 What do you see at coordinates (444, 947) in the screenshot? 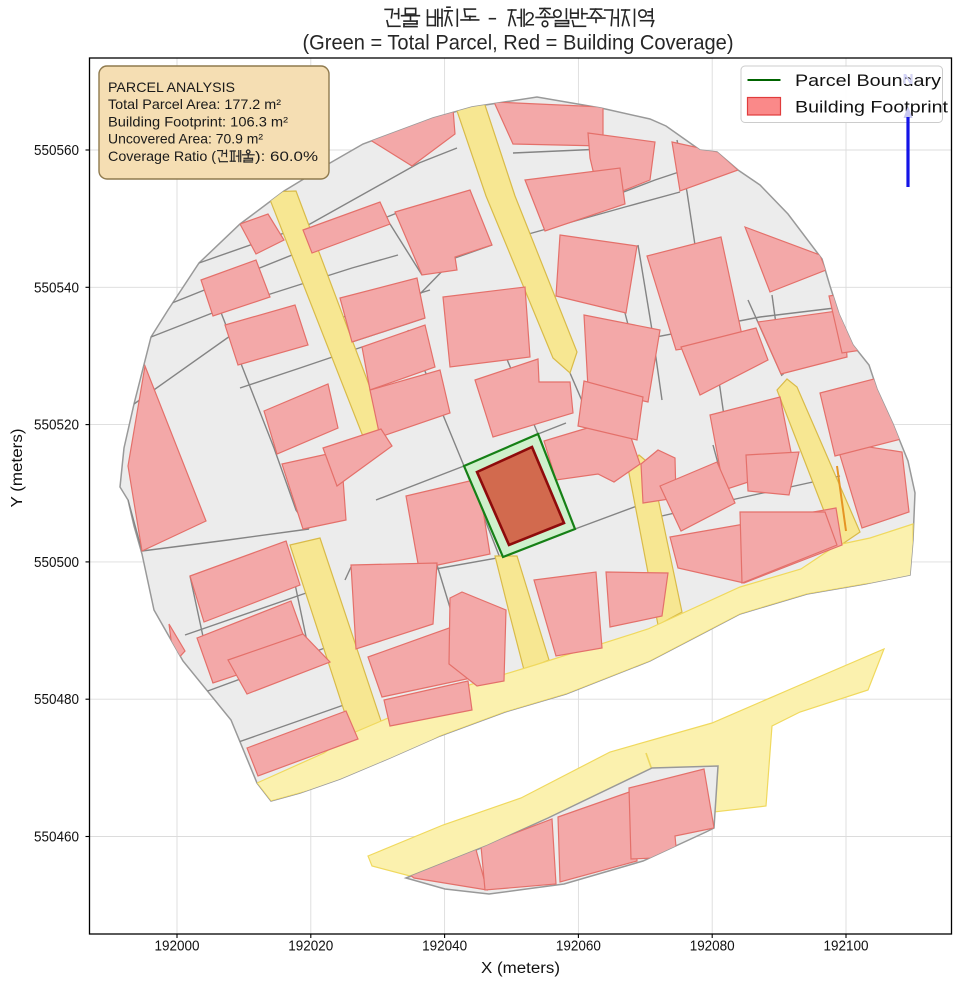
I see `svg-text: 192040` at bounding box center [444, 947].